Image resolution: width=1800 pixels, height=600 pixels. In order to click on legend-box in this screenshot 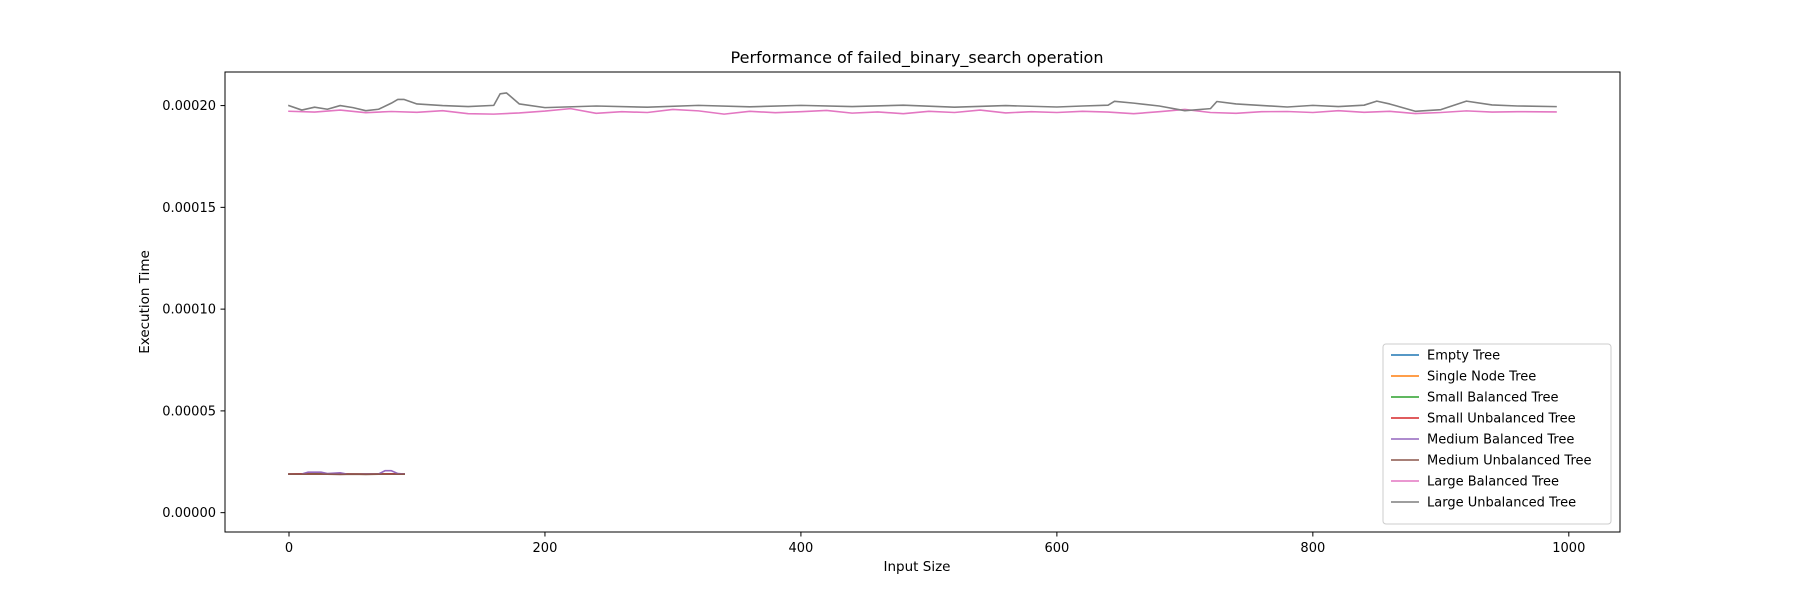, I will do `click(1497, 434)`.